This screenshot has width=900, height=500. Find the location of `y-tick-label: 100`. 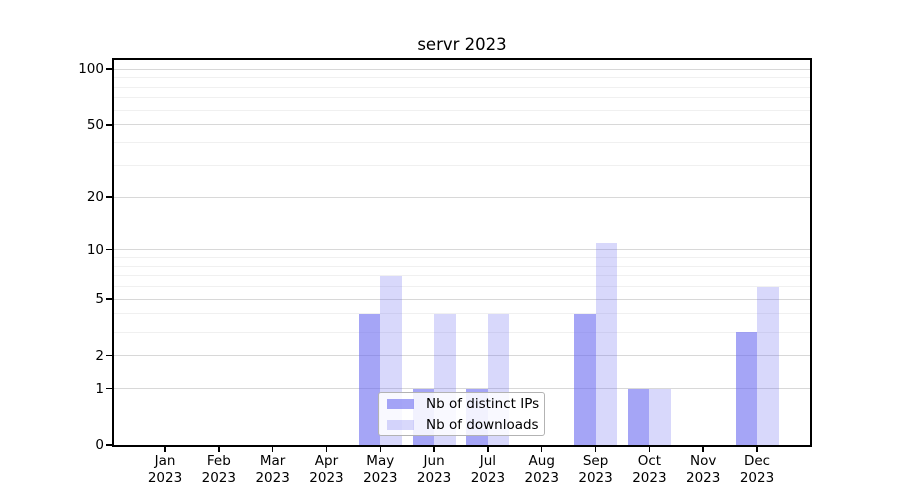

y-tick-label: 100 is located at coordinates (91, 69).